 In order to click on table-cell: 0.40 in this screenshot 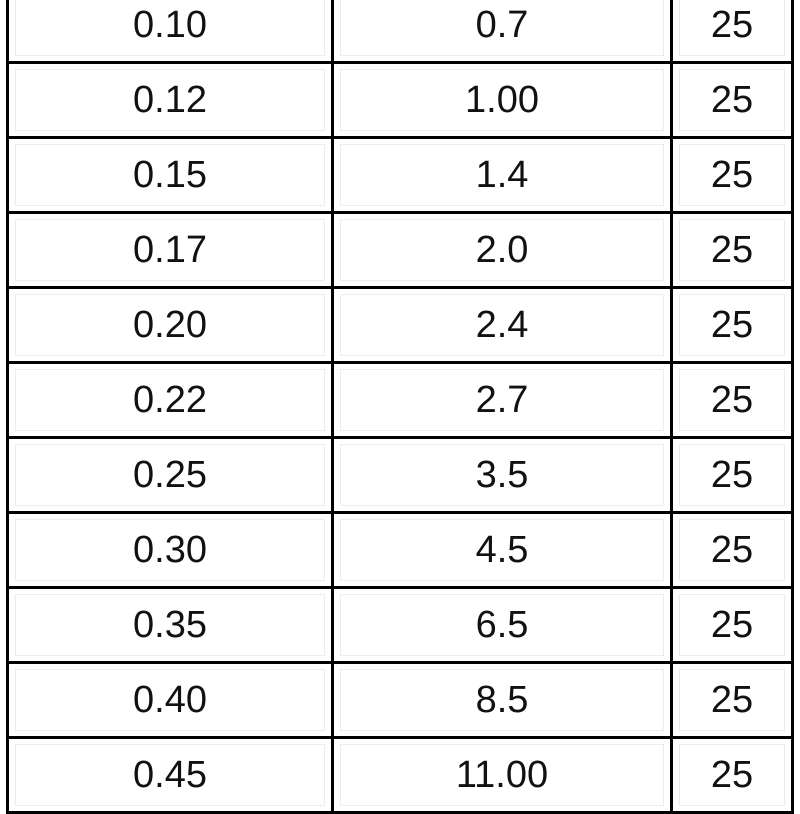, I will do `click(170, 700)`.